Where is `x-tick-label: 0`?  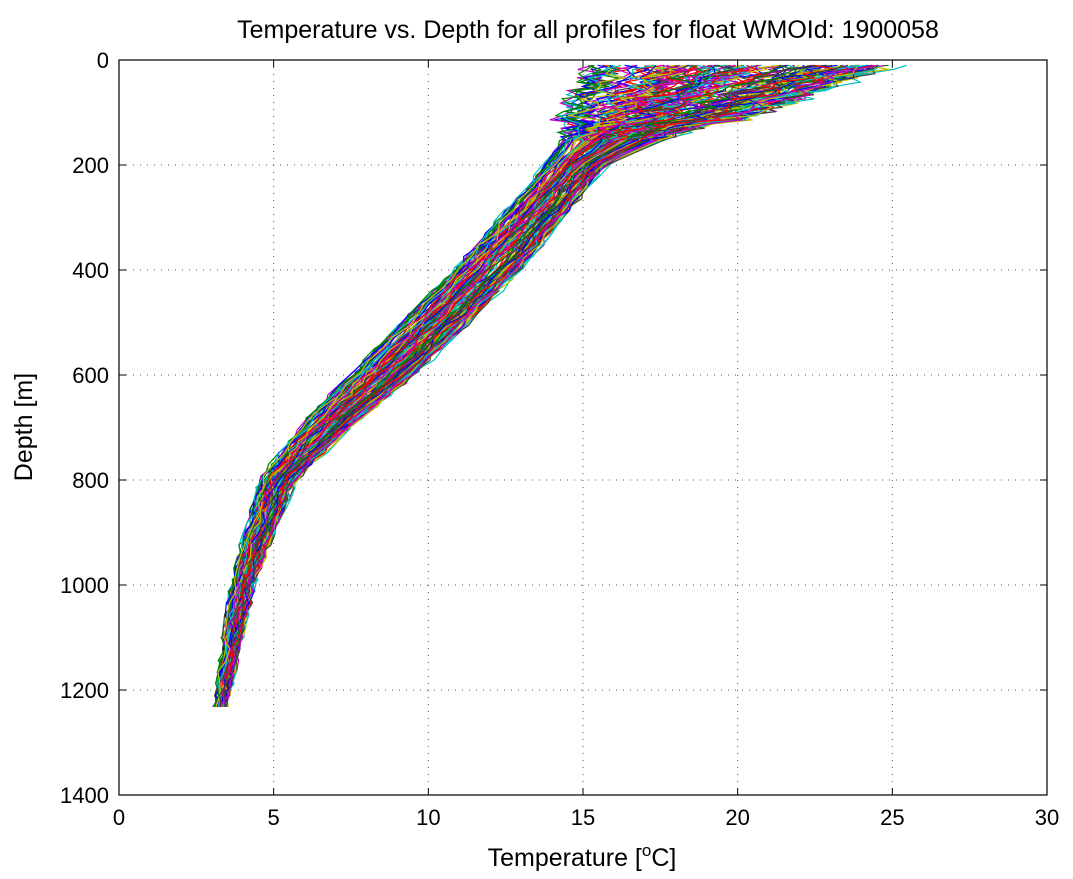
x-tick-label: 0 is located at coordinates (119, 817).